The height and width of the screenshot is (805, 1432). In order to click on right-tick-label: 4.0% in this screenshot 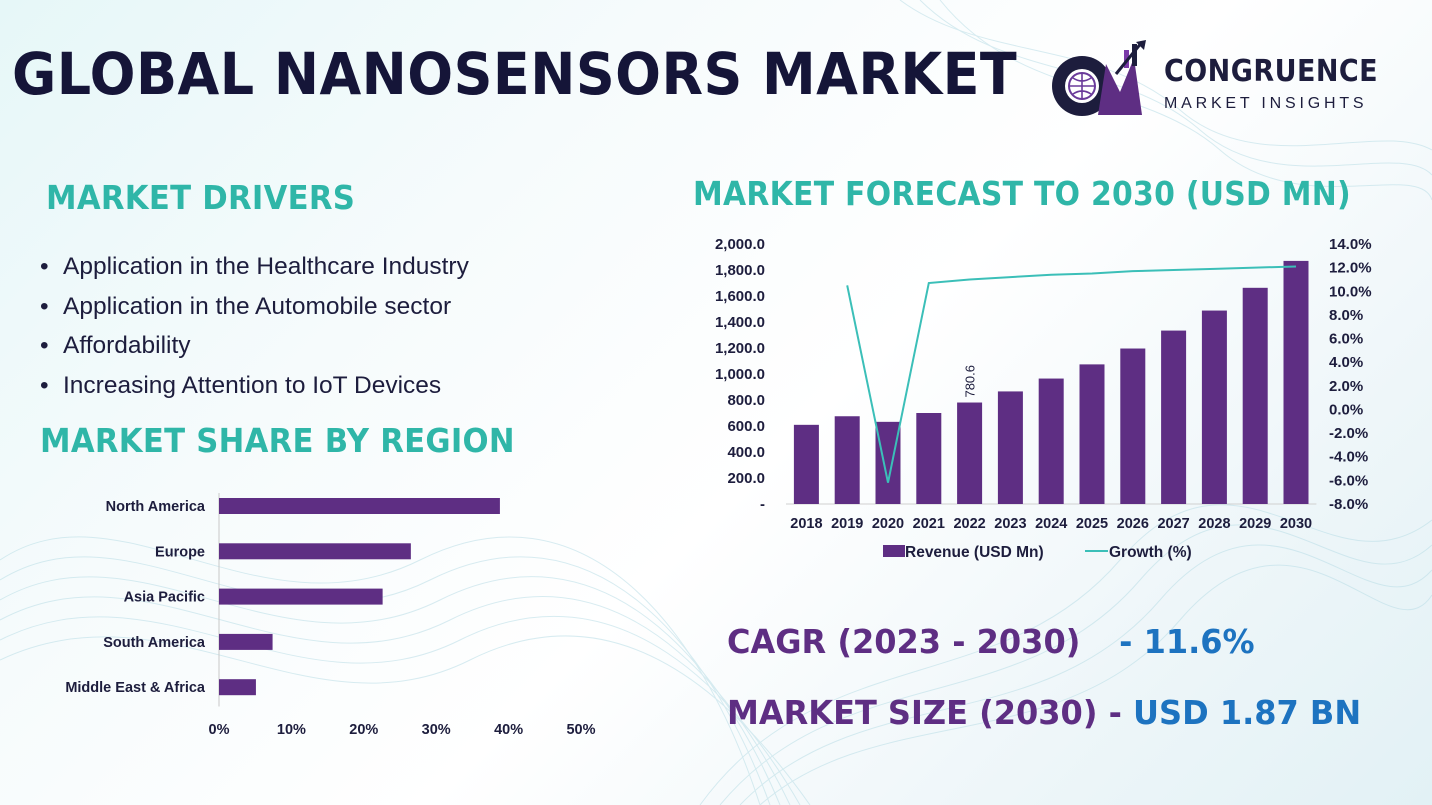, I will do `click(1346, 362)`.